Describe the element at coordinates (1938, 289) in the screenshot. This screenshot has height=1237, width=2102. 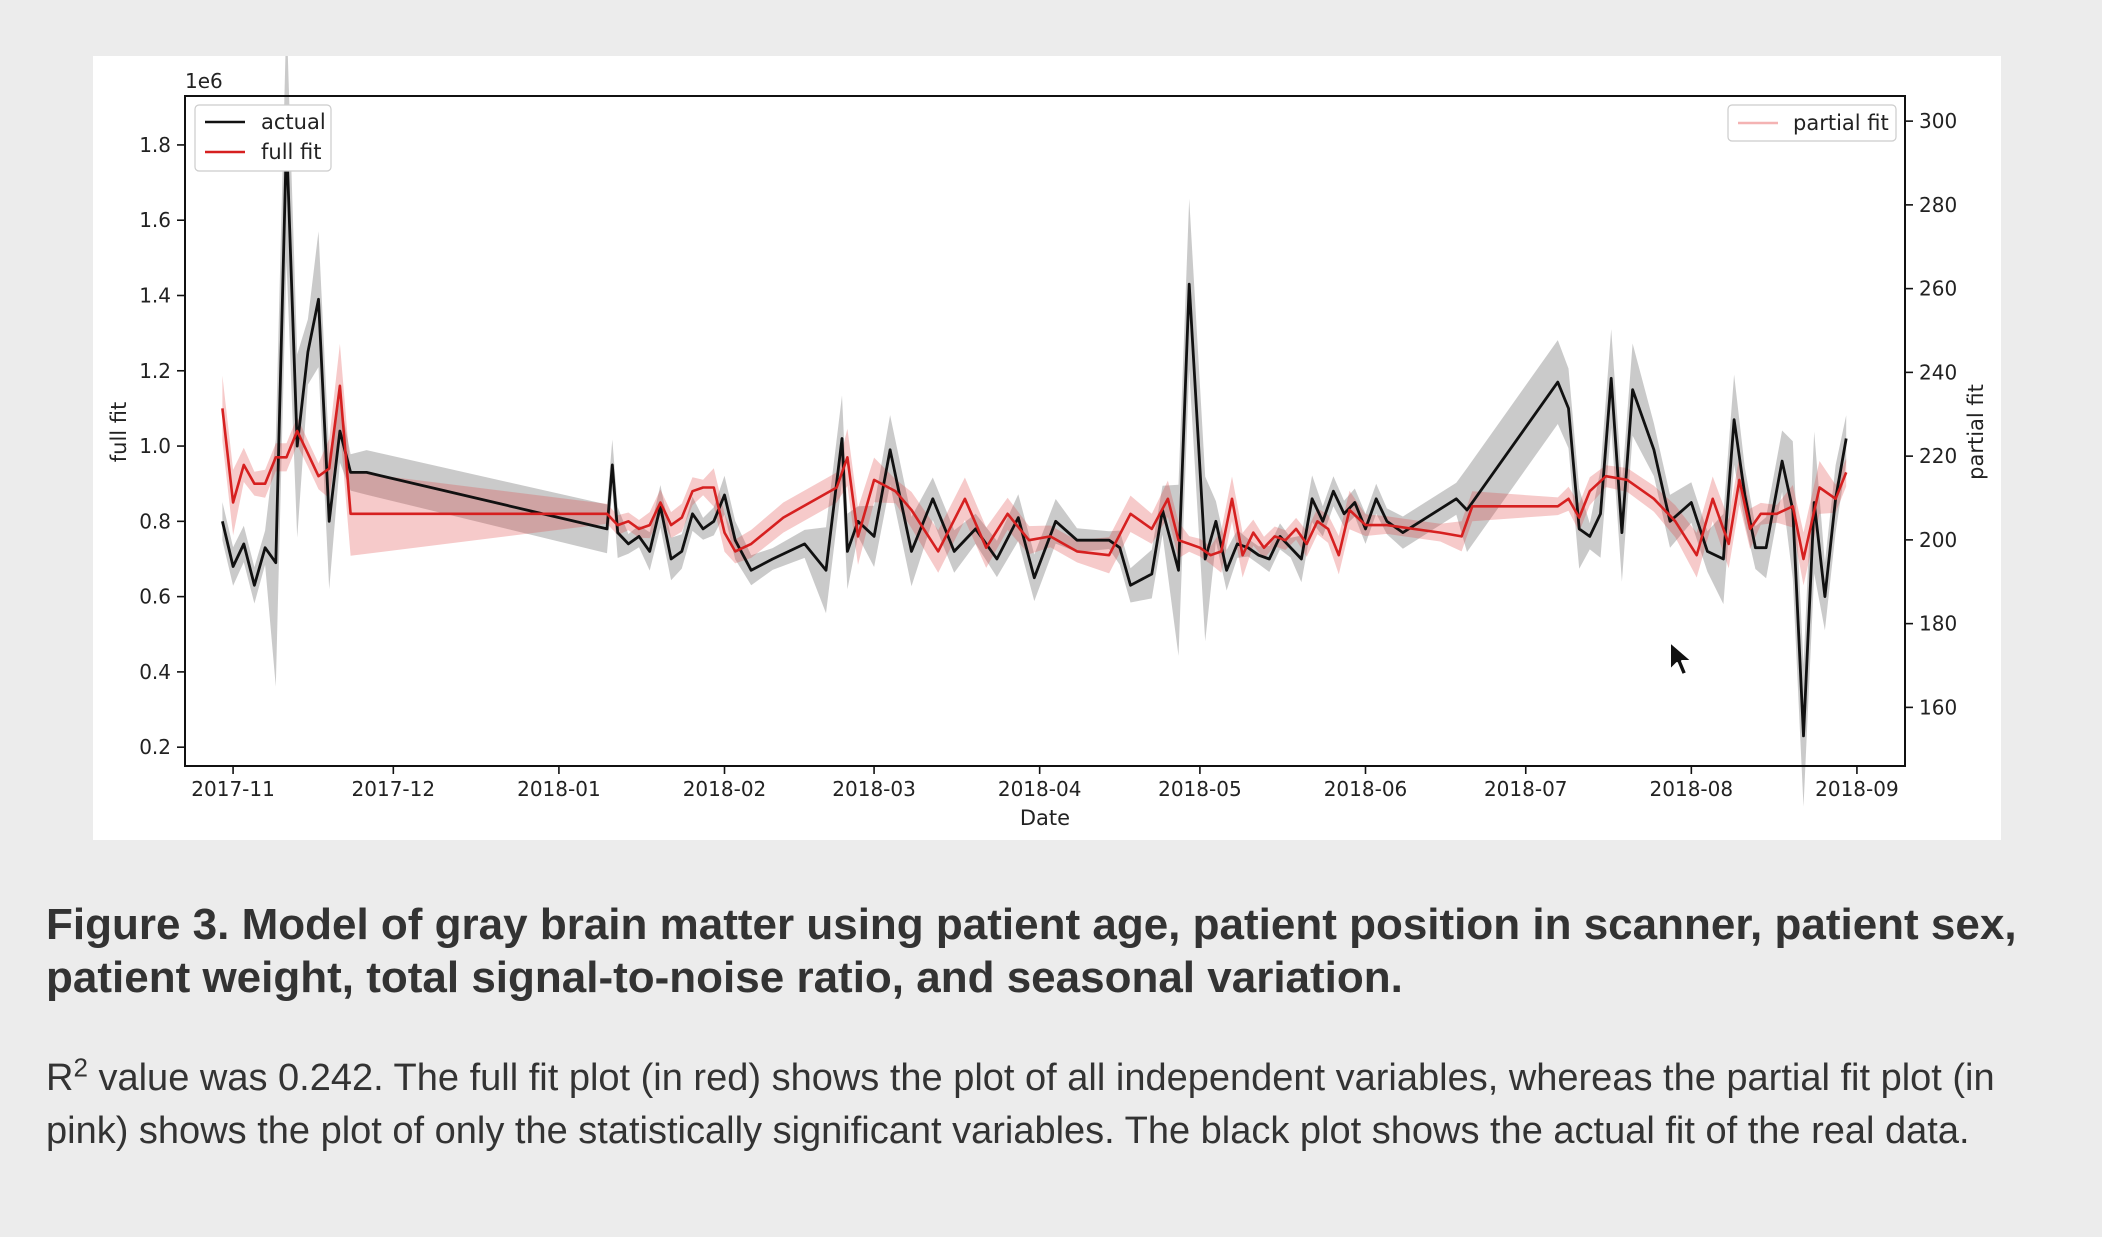
I see `y-right-tick-label: 260` at that location.